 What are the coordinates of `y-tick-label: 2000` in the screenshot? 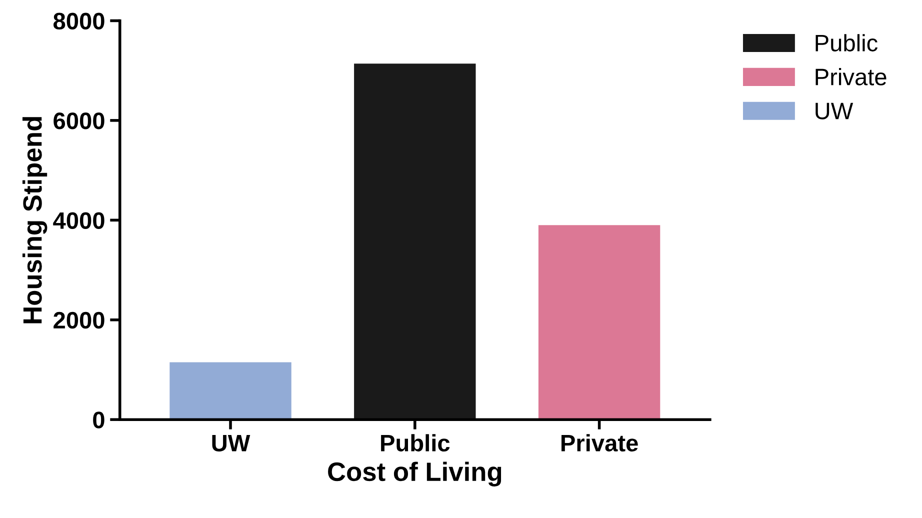 It's located at (79, 320).